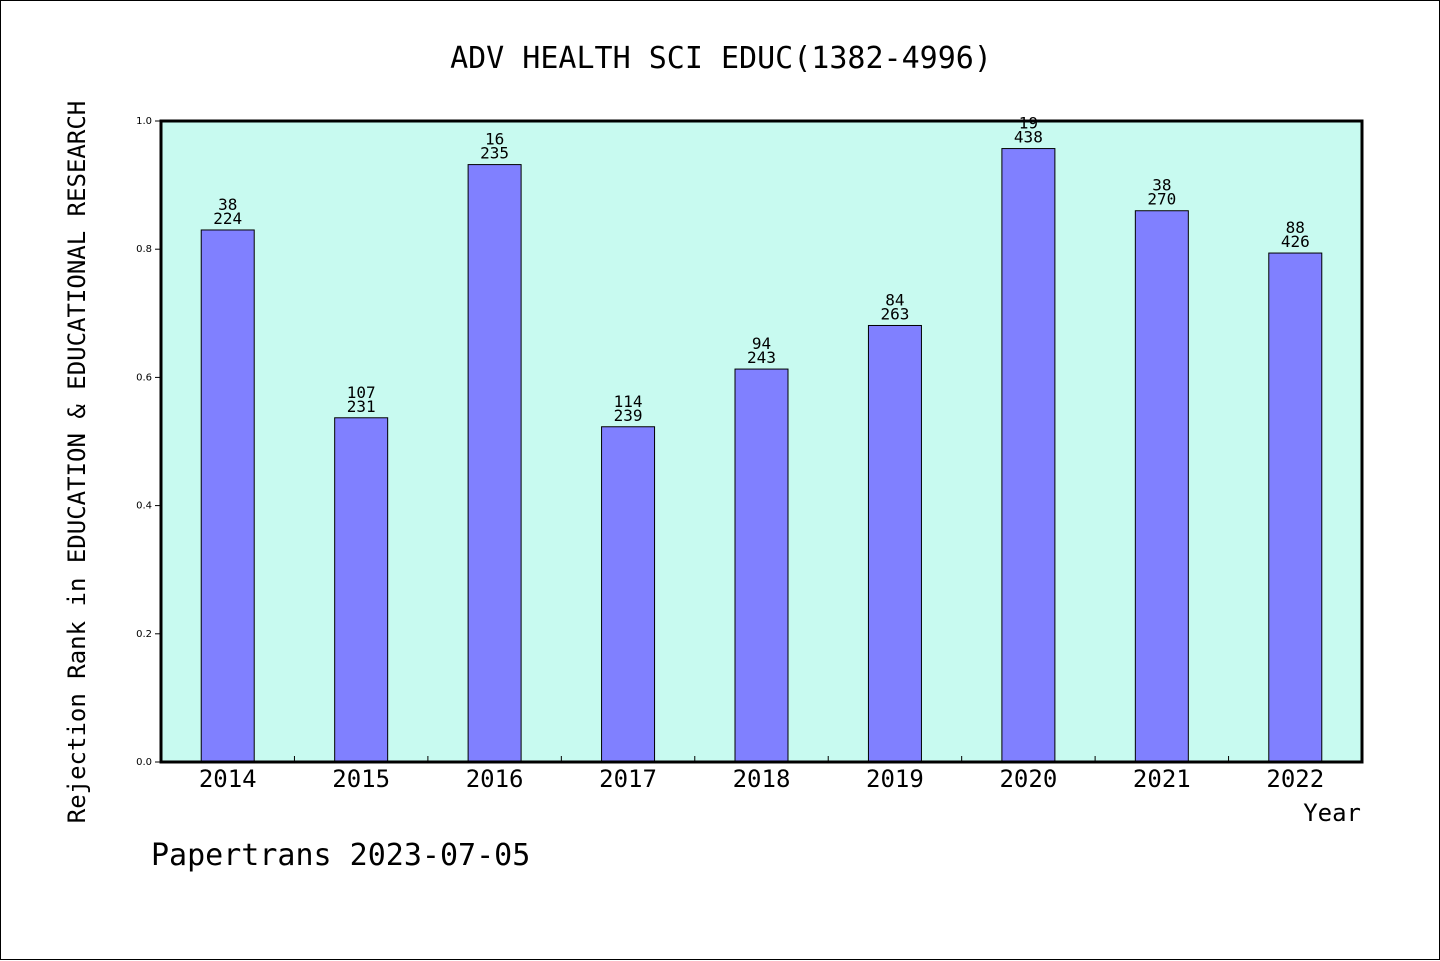 This screenshot has width=1440, height=961. What do you see at coordinates (628, 401) in the screenshot?
I see `bar-rank-label: 114` at bounding box center [628, 401].